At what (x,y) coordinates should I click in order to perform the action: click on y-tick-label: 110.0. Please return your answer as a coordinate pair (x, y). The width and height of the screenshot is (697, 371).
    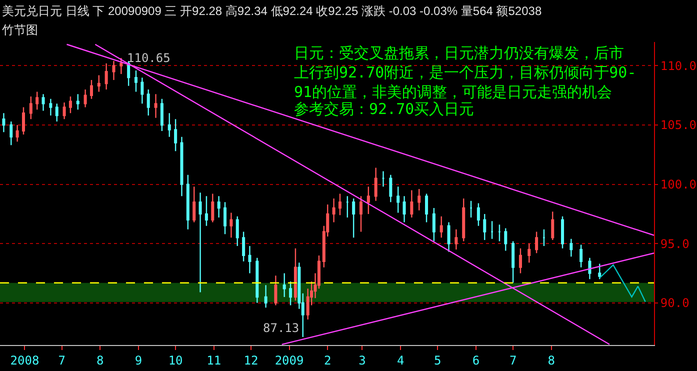
    Looking at the image, I should click on (678, 65).